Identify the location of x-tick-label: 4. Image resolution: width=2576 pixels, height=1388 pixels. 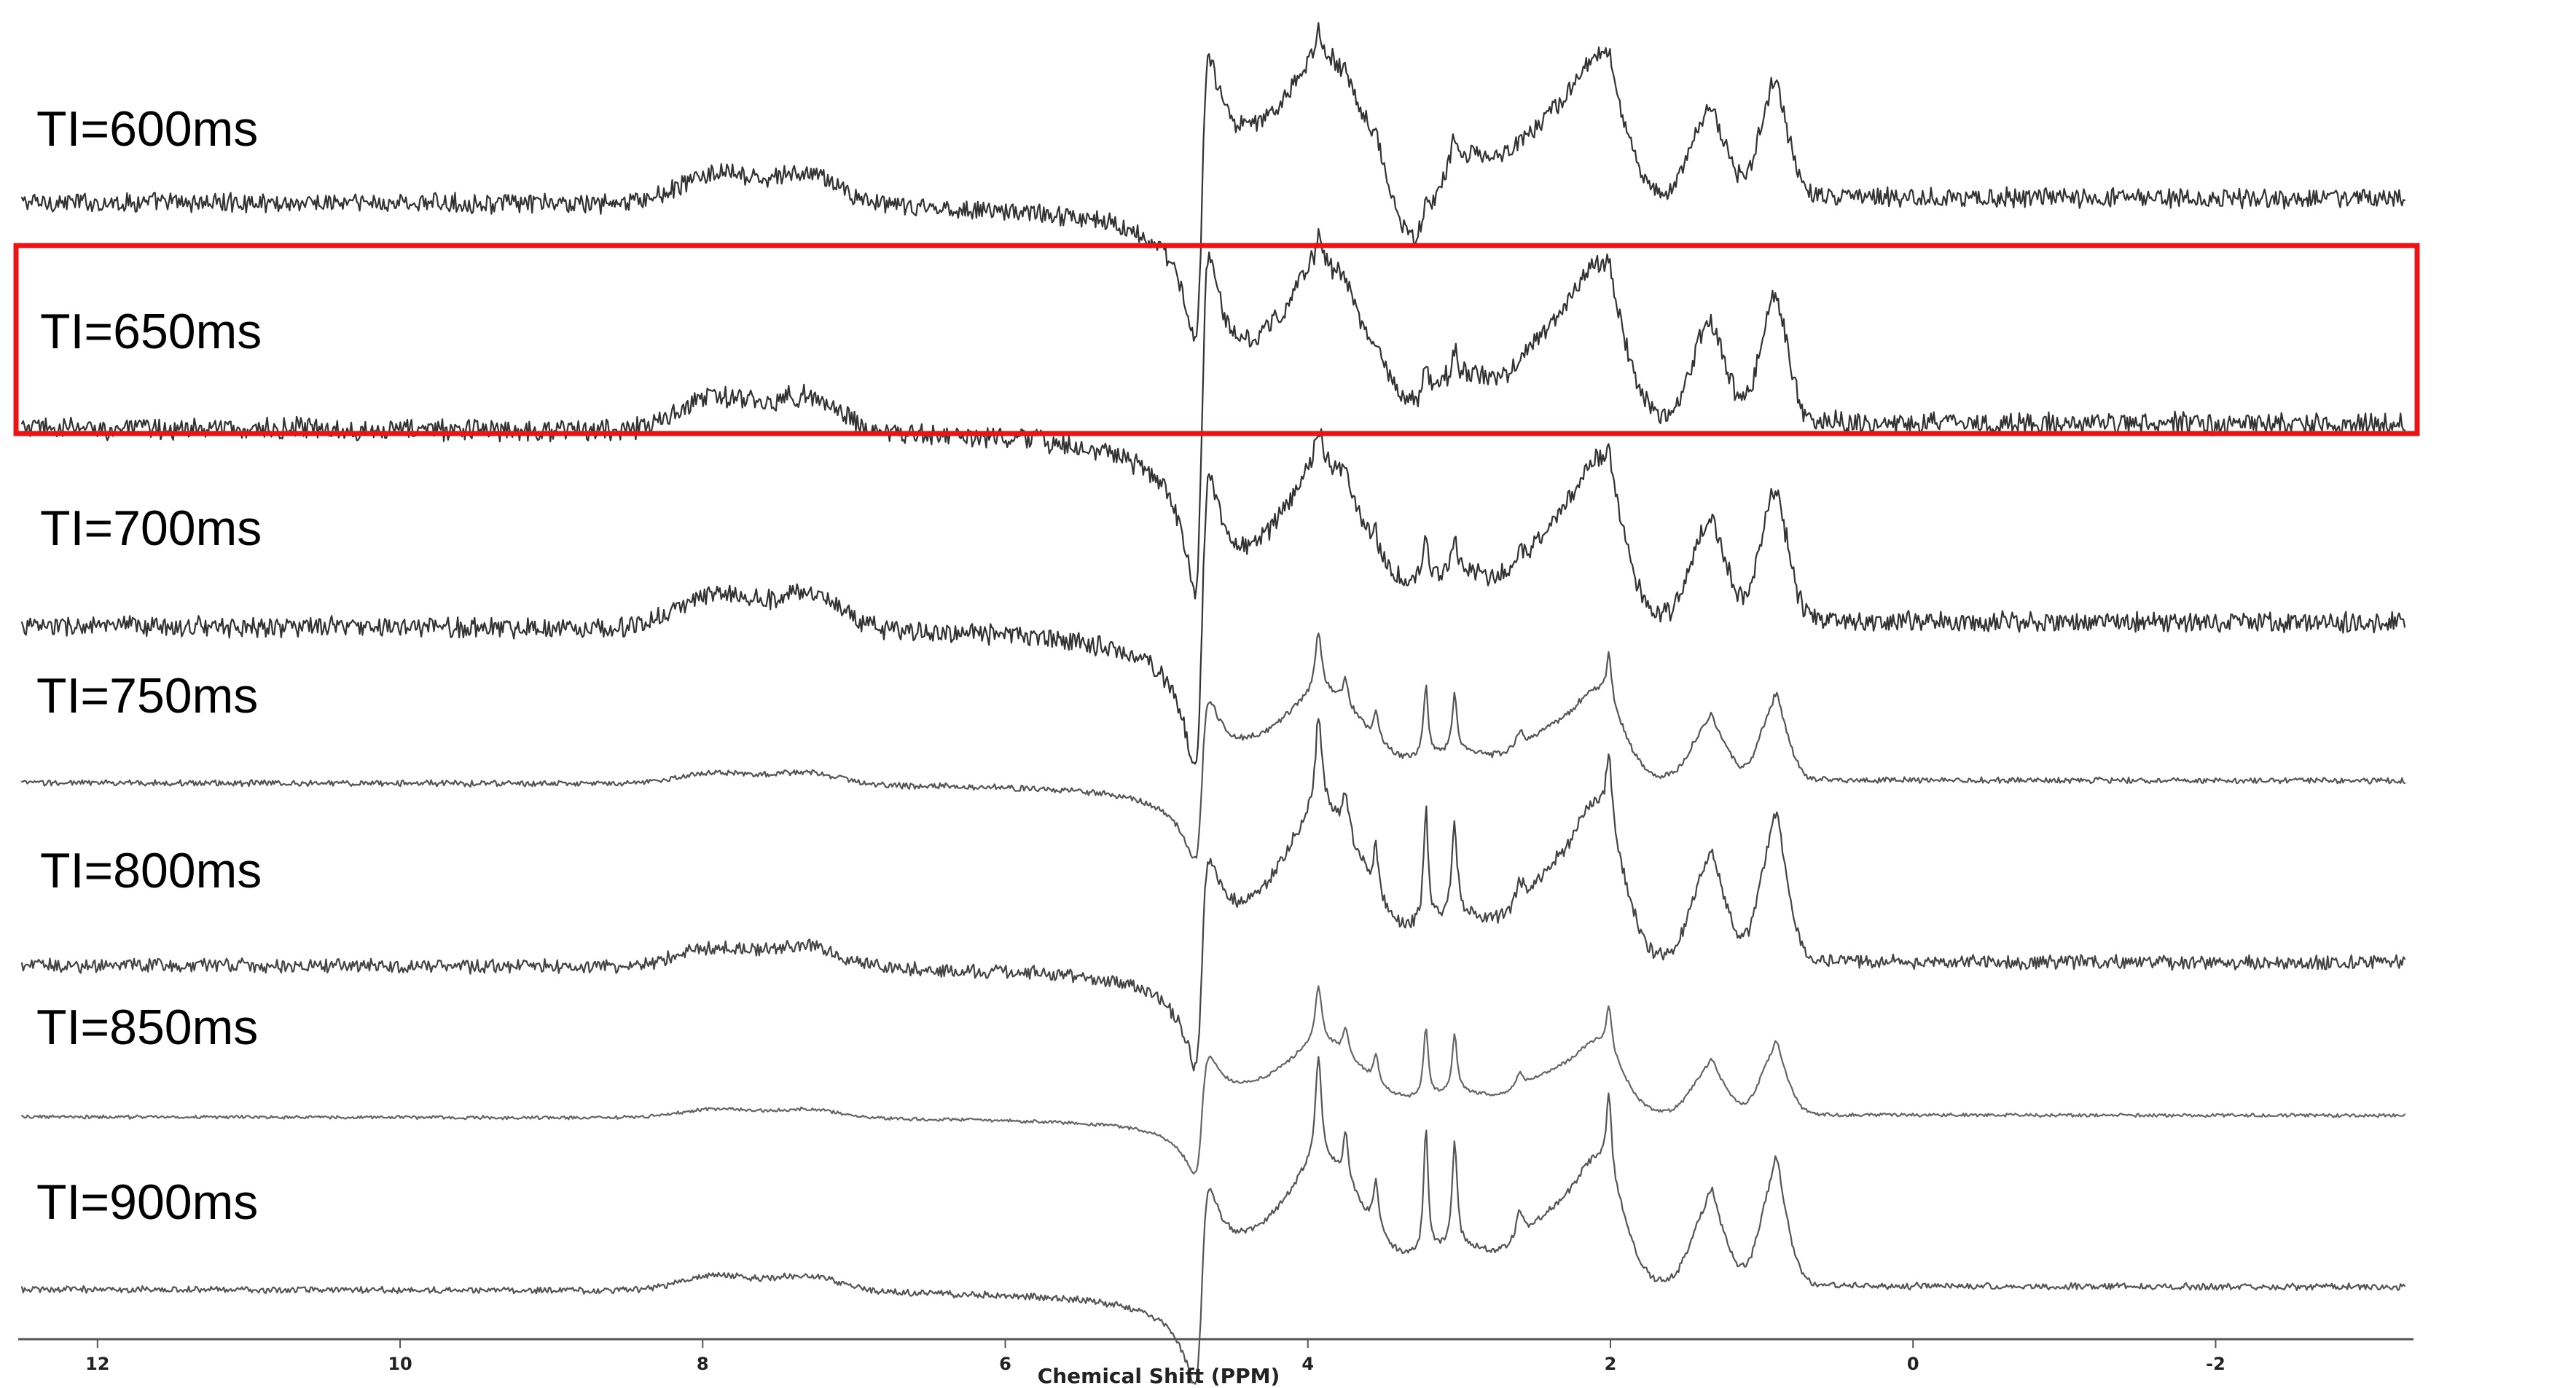
(1307, 1364).